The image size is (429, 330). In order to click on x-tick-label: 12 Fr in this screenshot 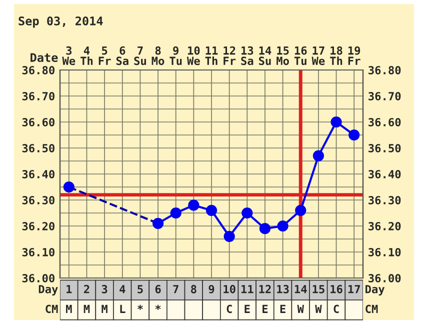, I will do `click(230, 55)`.